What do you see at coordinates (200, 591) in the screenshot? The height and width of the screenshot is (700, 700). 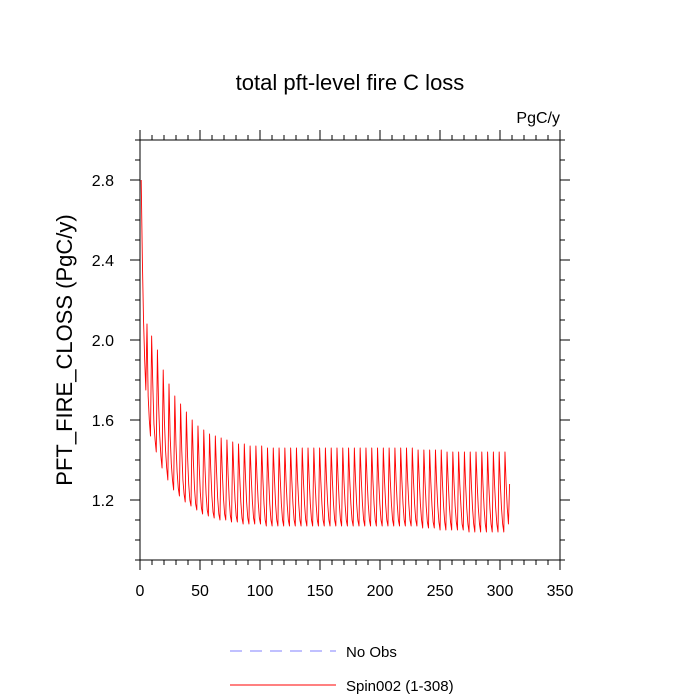 I see `x-tick-label: 50` at bounding box center [200, 591].